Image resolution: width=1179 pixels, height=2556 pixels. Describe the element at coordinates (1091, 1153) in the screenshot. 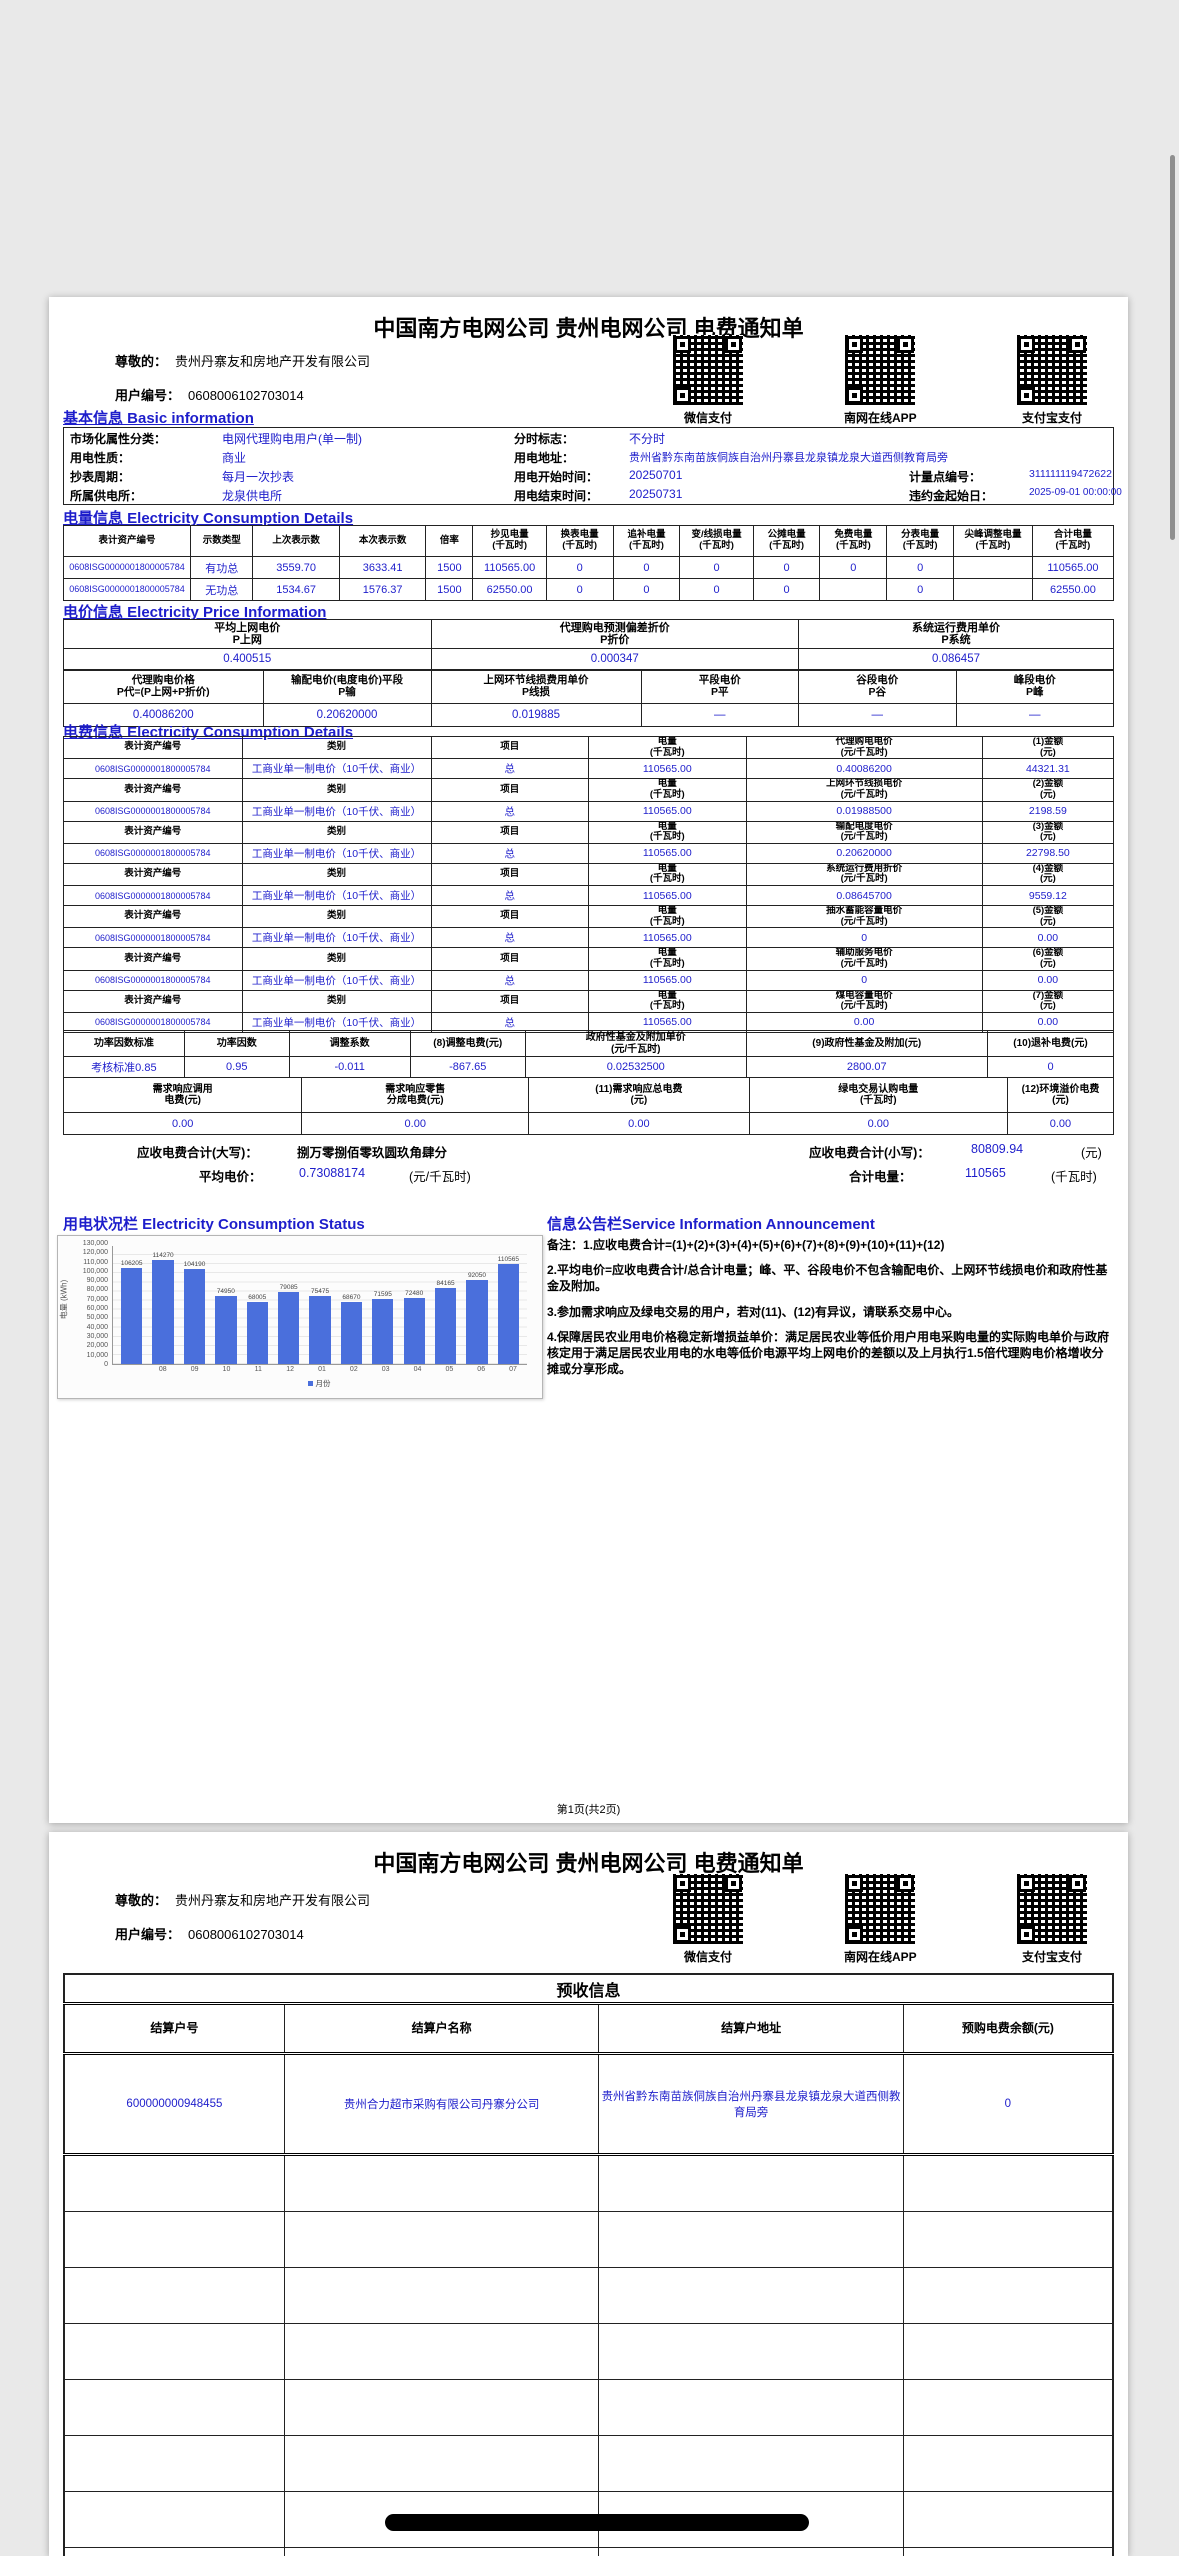

I see `total-num-unit: (元)` at that location.